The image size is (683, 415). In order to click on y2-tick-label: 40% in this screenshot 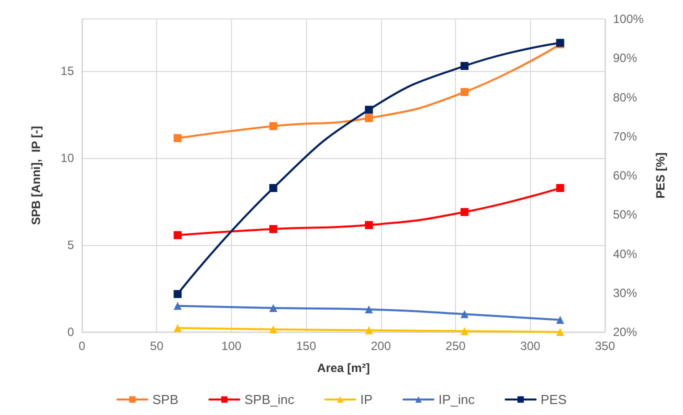, I will do `click(625, 253)`.